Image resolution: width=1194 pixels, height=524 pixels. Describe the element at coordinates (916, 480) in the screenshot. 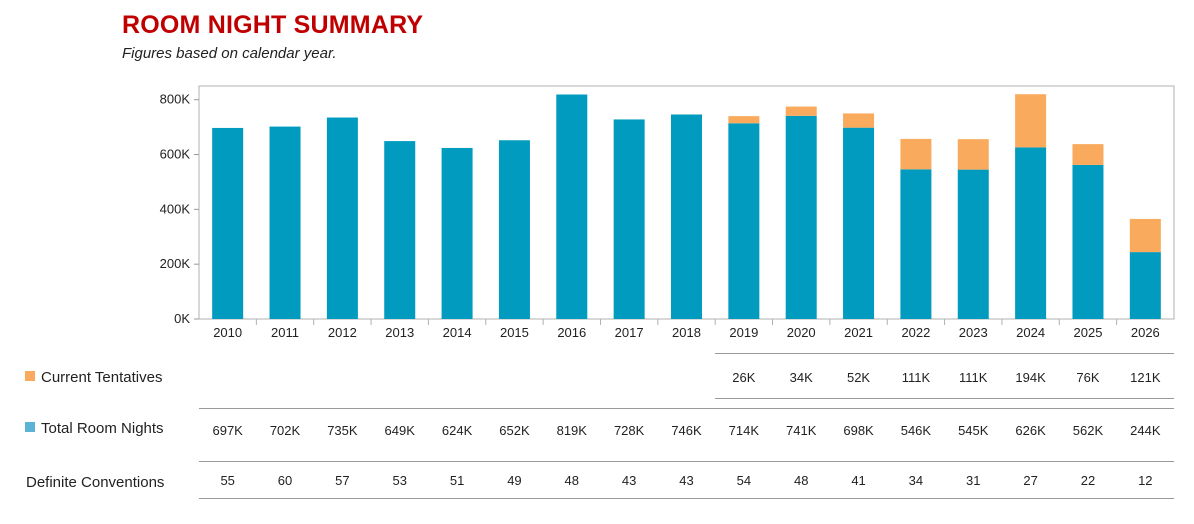

I see `convention-cell: 34` at that location.